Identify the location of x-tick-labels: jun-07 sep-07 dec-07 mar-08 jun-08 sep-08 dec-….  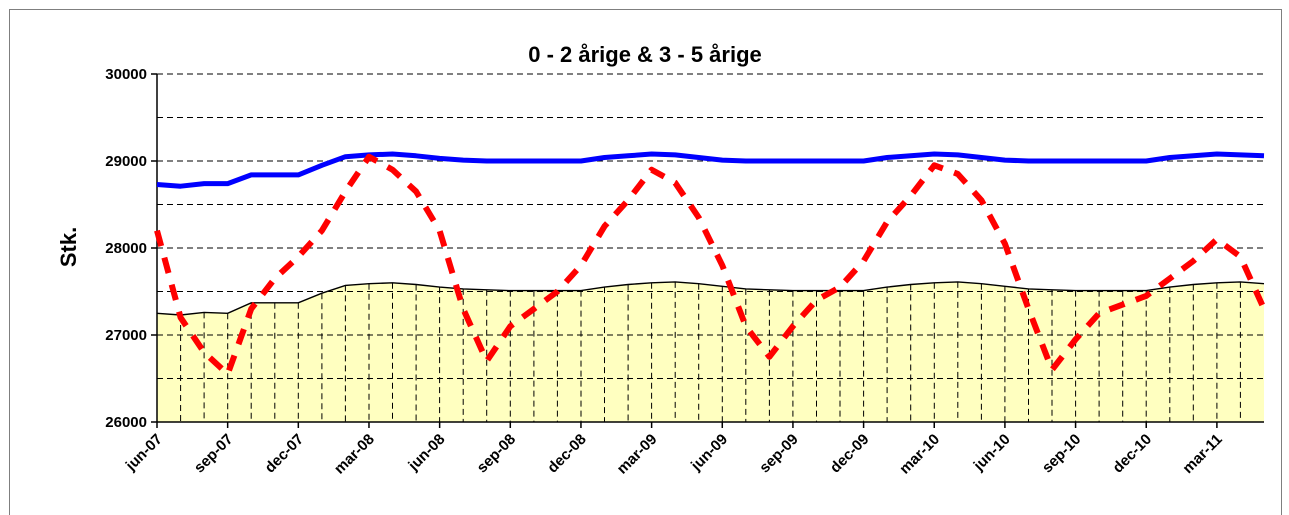
(674, 454).